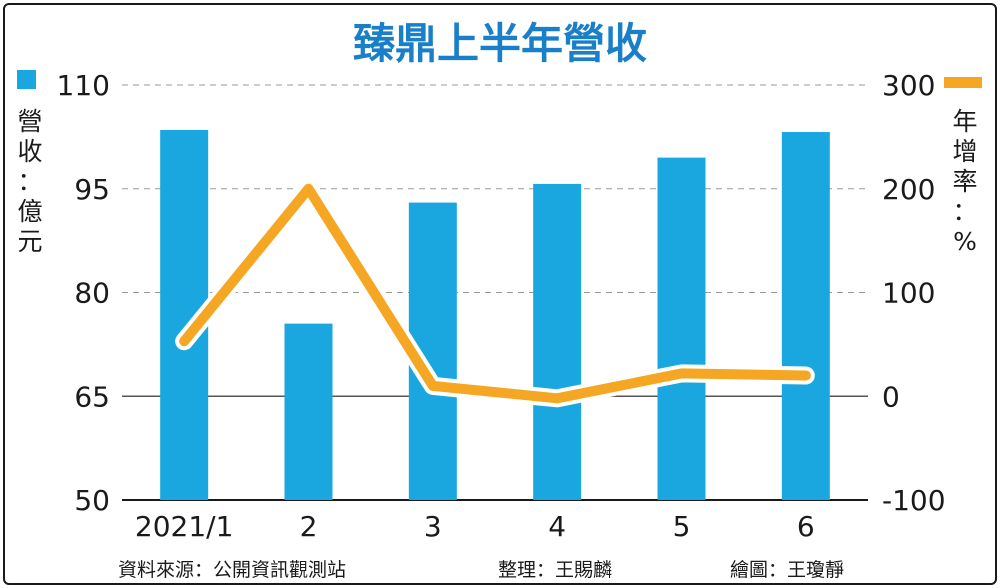 The width and height of the screenshot is (1000, 588). I want to click on left-tick-label: 50, so click(92, 500).